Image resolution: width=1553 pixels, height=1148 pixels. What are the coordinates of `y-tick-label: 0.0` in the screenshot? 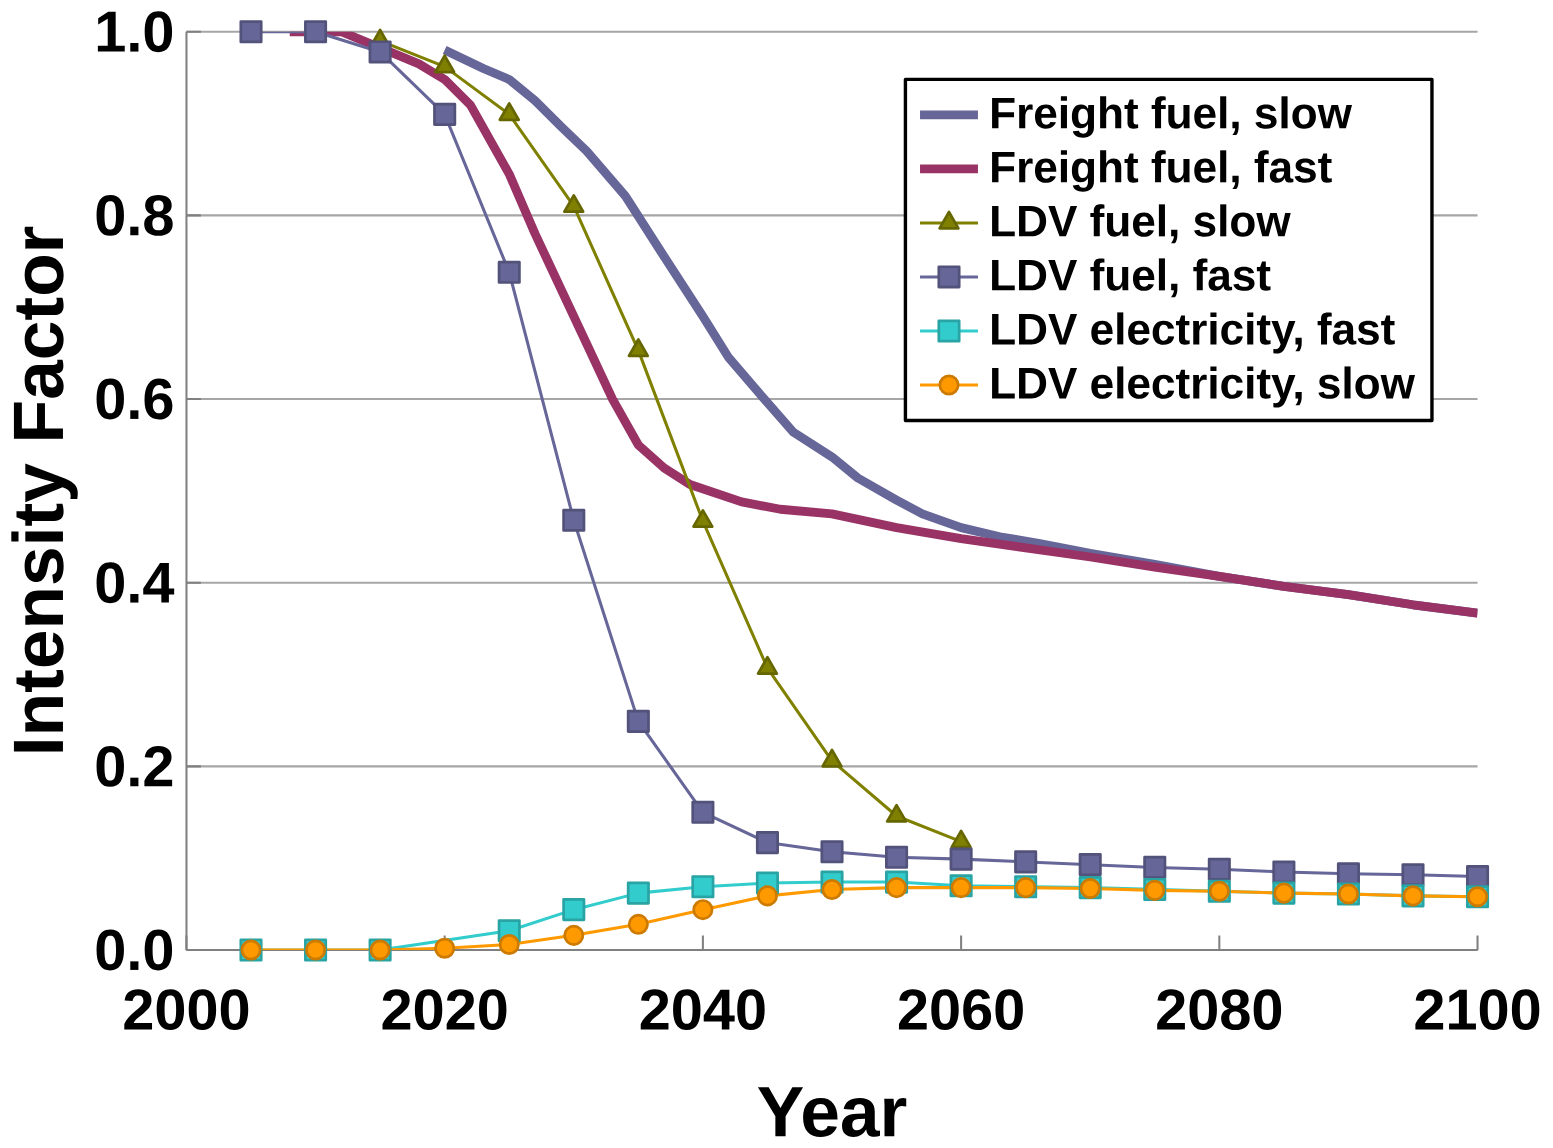 It's located at (134, 950).